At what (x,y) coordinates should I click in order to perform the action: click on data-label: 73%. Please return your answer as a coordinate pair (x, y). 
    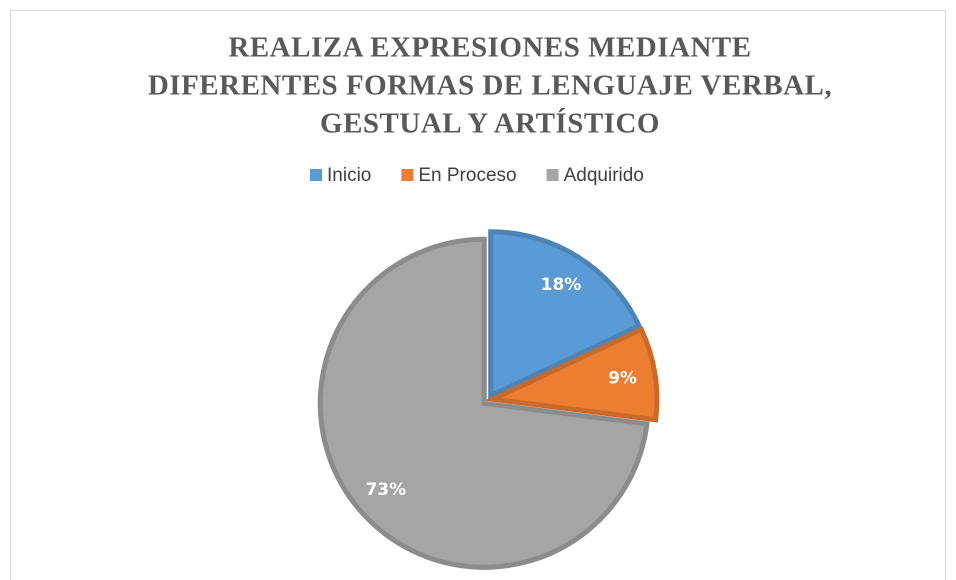
    Looking at the image, I should click on (385, 490).